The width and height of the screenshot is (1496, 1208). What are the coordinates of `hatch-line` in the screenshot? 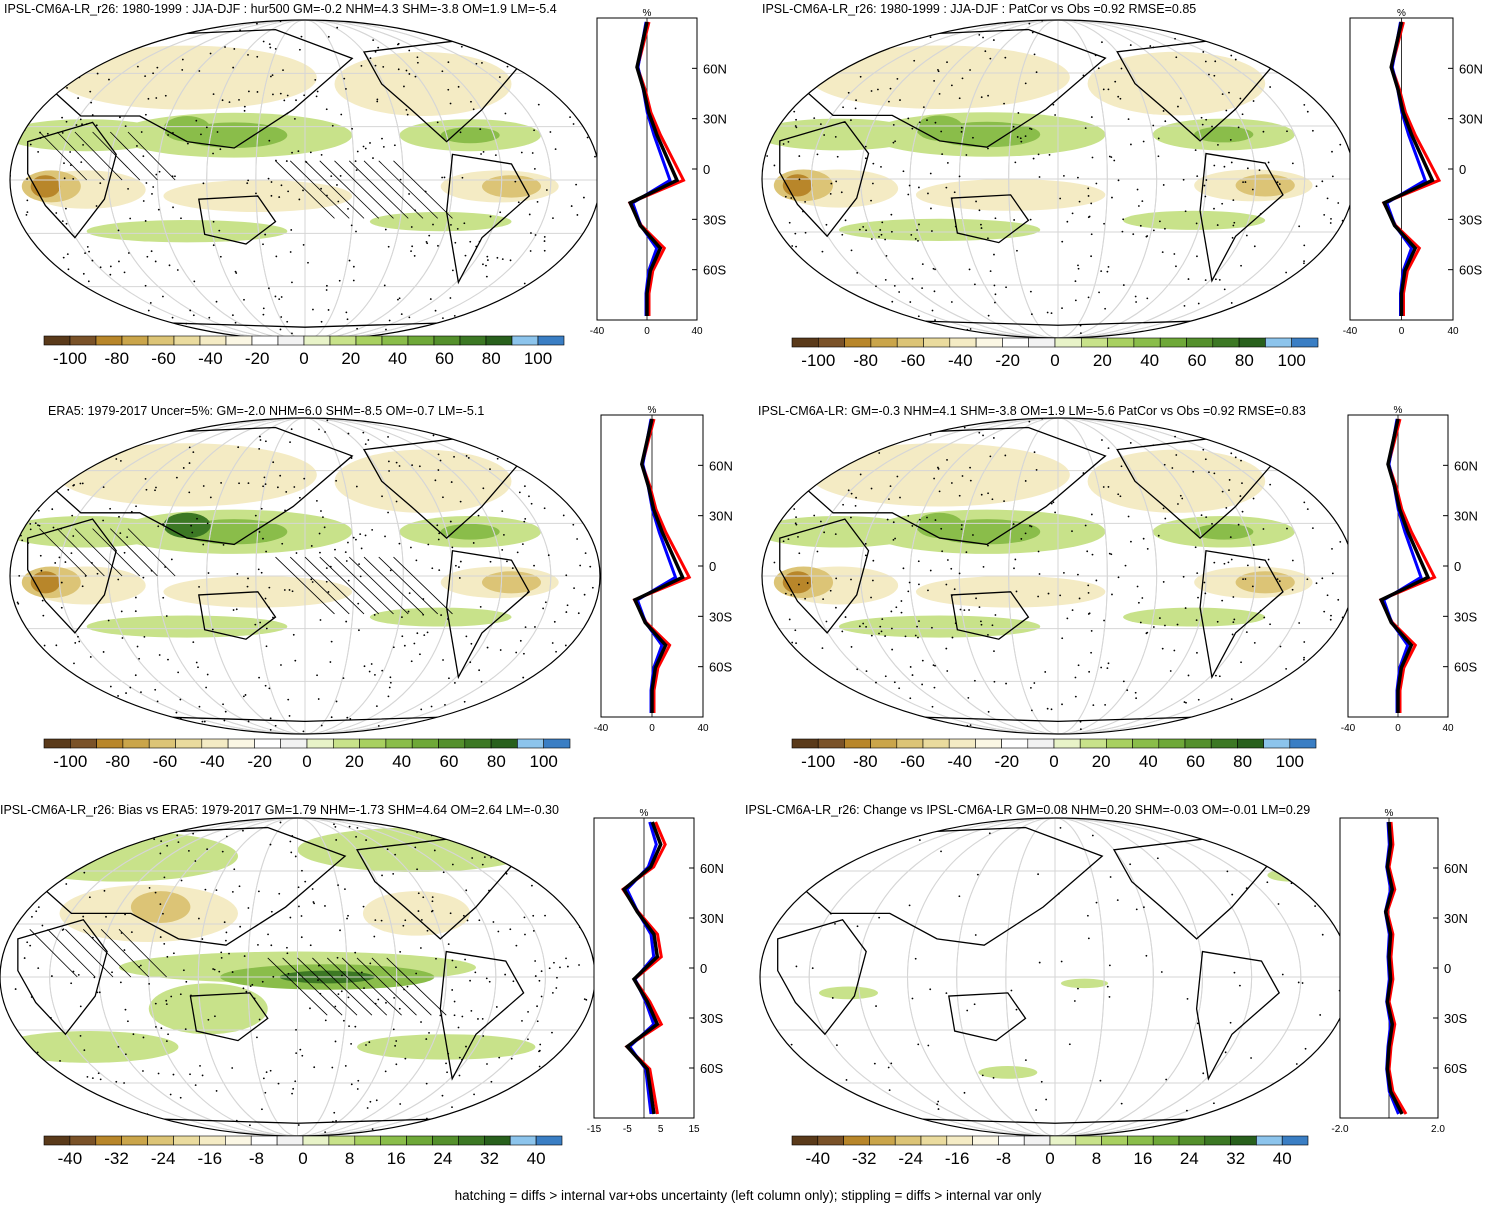 It's located at (134, 552).